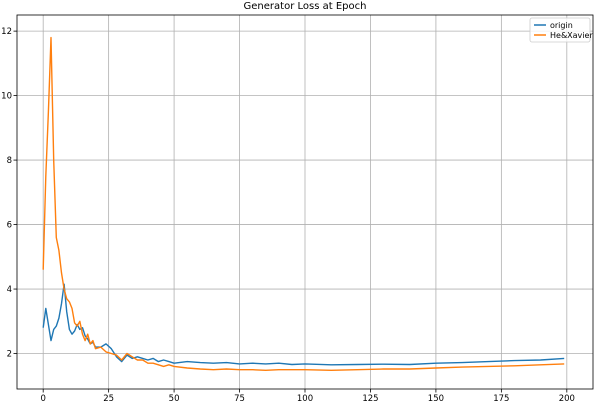 The width and height of the screenshot is (600, 406). Describe the element at coordinates (9, 226) in the screenshot. I see `y-tick-label: 6` at that location.